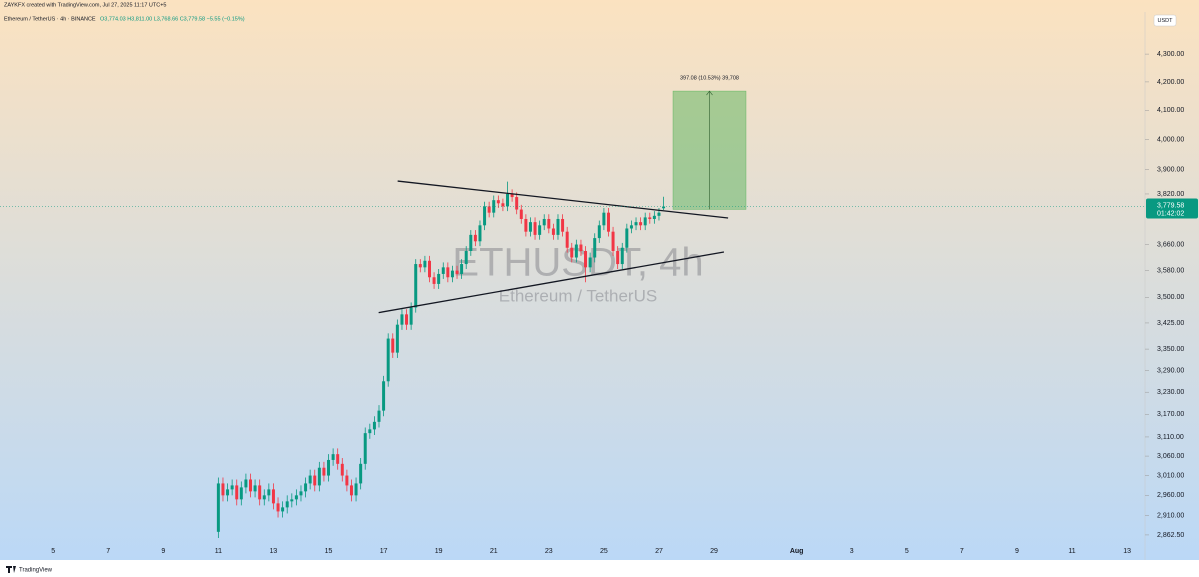 This screenshot has height=577, width=1199. What do you see at coordinates (1170, 495) in the screenshot?
I see `y-tick-label: 2,960.00` at bounding box center [1170, 495].